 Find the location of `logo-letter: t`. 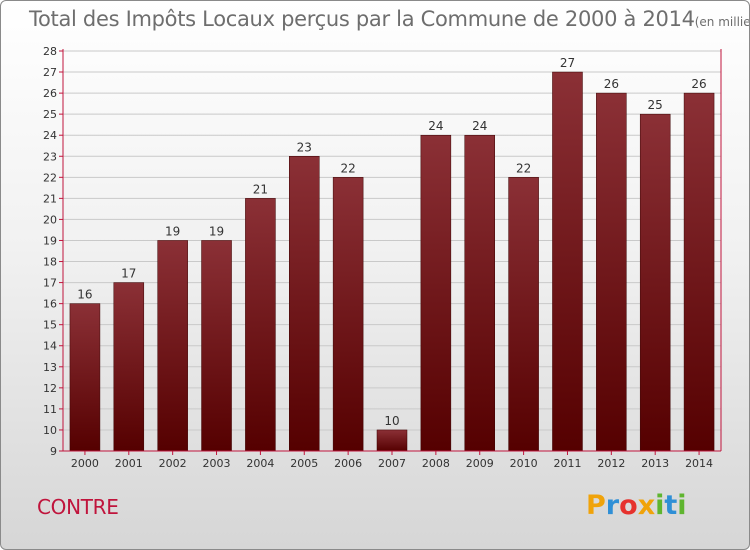

logo-letter: t is located at coordinates (671, 505).